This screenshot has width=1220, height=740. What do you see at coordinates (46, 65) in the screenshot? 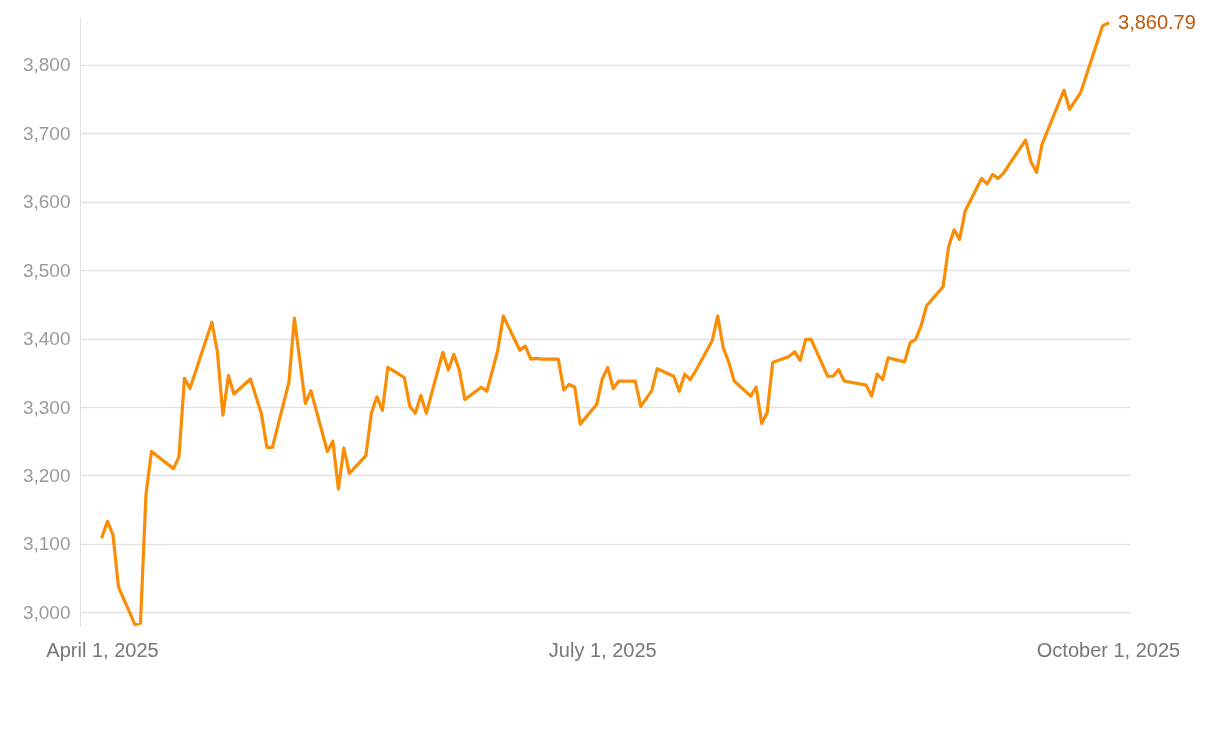
I see `y-tick-label: 3,800` at bounding box center [46, 65].